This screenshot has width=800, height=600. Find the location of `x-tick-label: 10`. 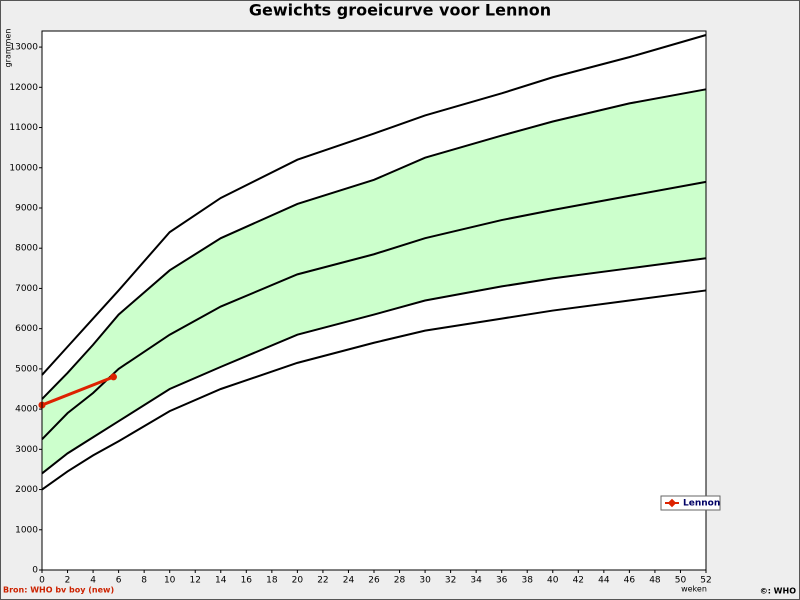

x-tick-label: 10 is located at coordinates (170, 581).